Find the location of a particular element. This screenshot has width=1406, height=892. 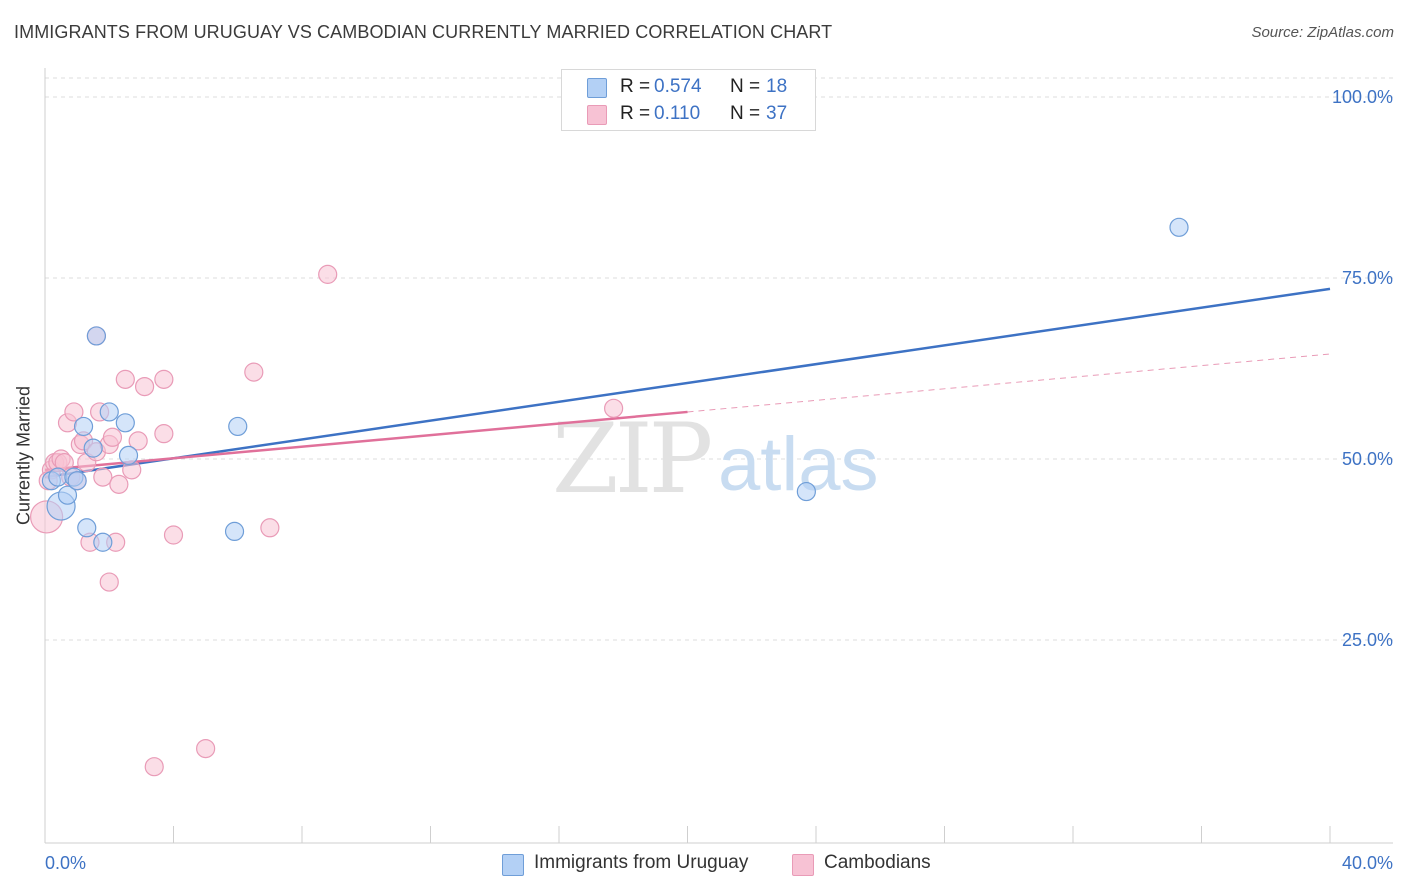

y-axis-label: Currently Married is located at coordinates (23, 455).